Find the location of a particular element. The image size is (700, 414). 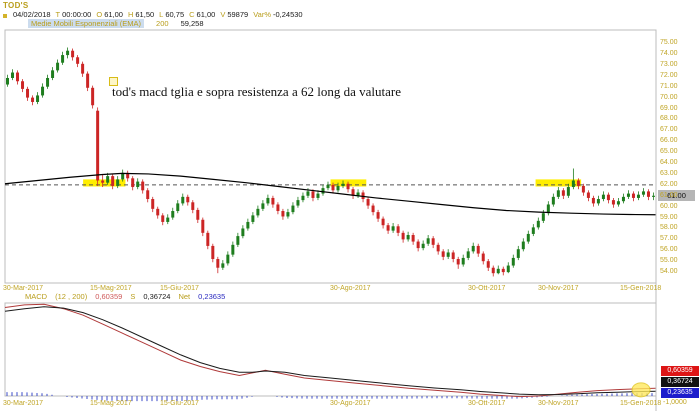

symbol-title: TOD'S is located at coordinates (16, 5).